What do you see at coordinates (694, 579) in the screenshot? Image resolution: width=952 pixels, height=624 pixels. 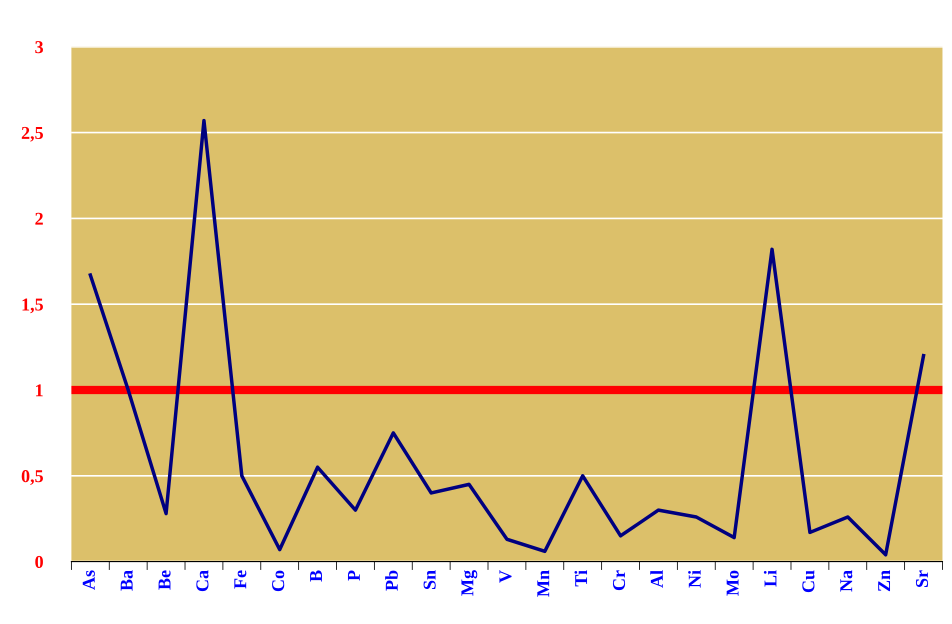 I see `x-tick-label: Ni` at bounding box center [694, 579].